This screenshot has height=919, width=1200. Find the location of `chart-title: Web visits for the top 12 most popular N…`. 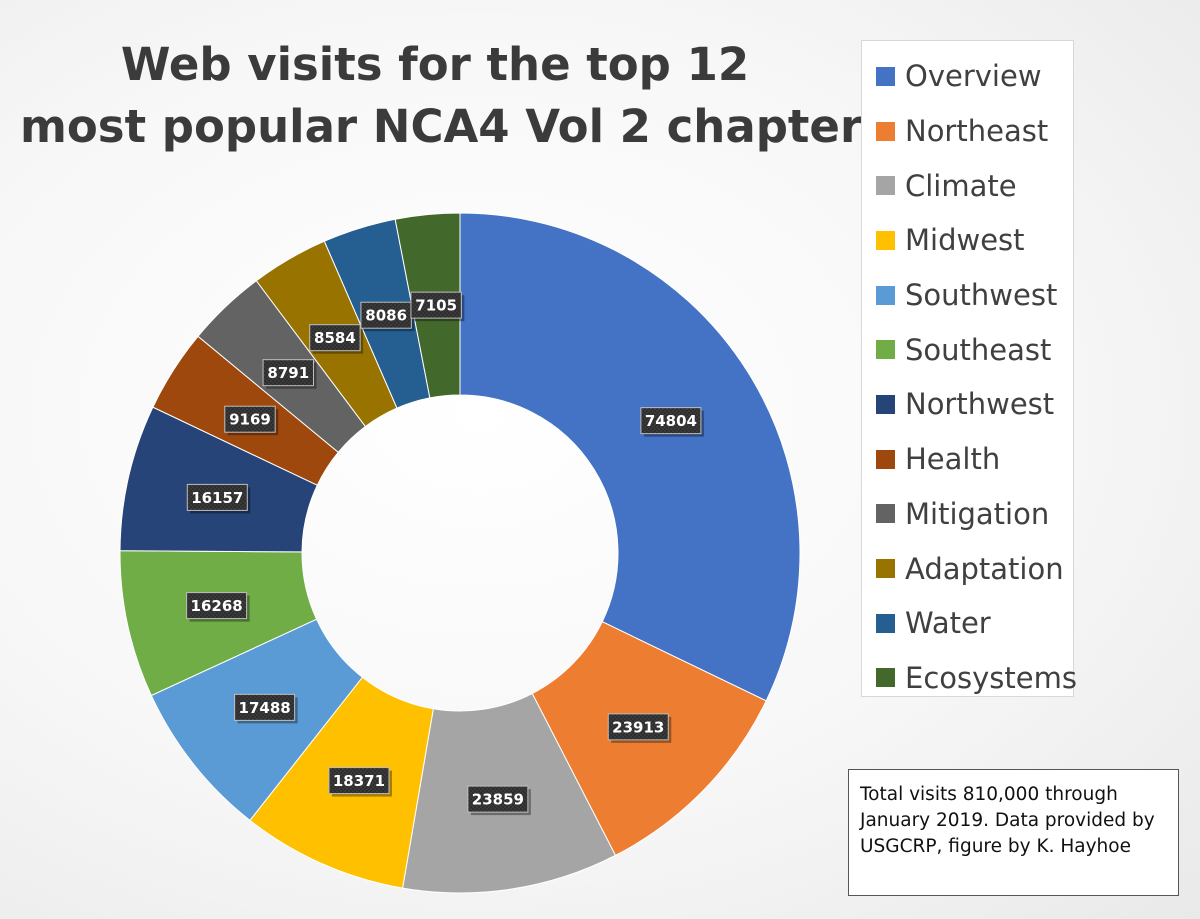

chart-title: Web visits for the top 12 most popular N… is located at coordinates (454, 96).